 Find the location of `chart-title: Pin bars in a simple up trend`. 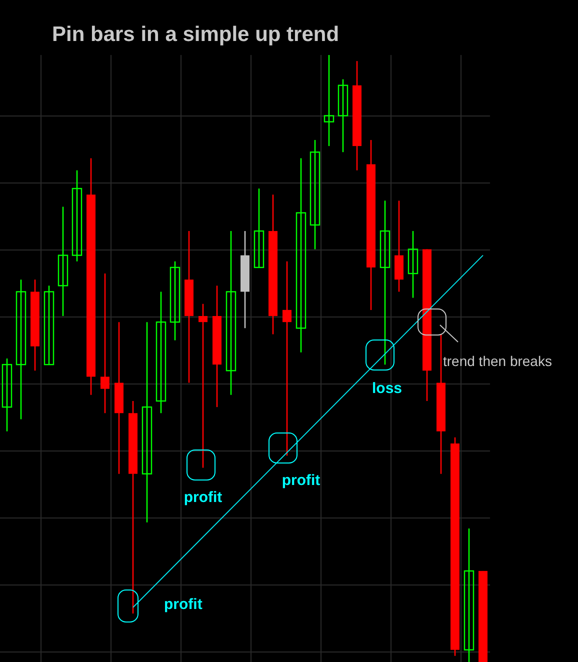

chart-title: Pin bars in a simple up trend is located at coordinates (196, 34).